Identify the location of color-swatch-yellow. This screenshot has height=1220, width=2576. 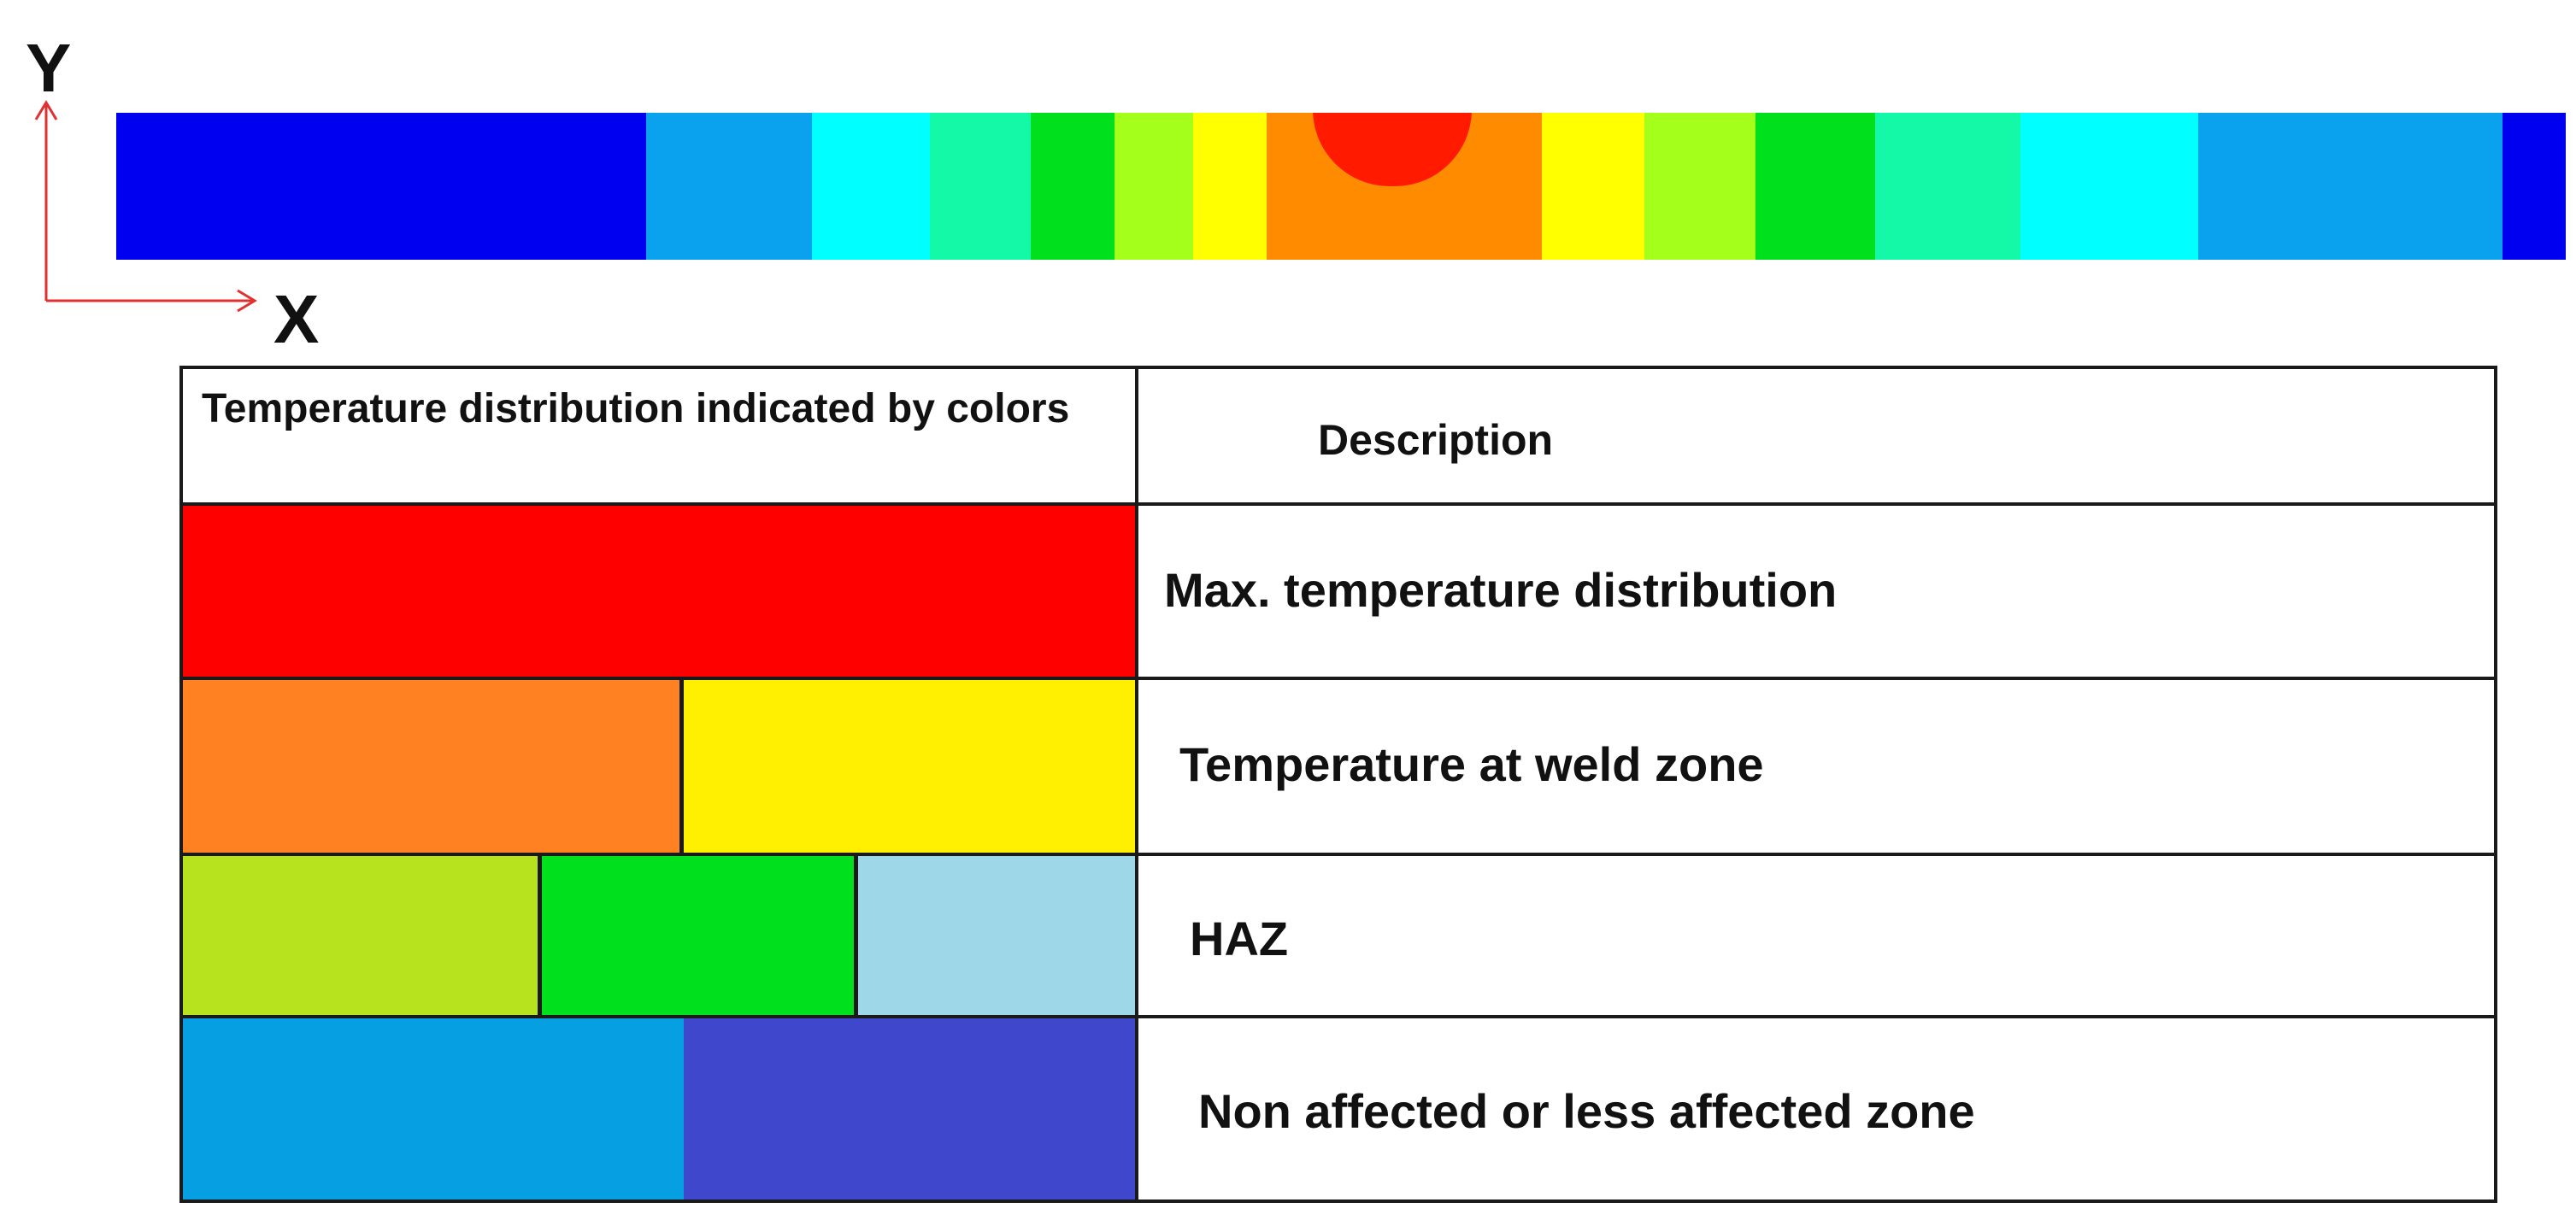
(909, 766).